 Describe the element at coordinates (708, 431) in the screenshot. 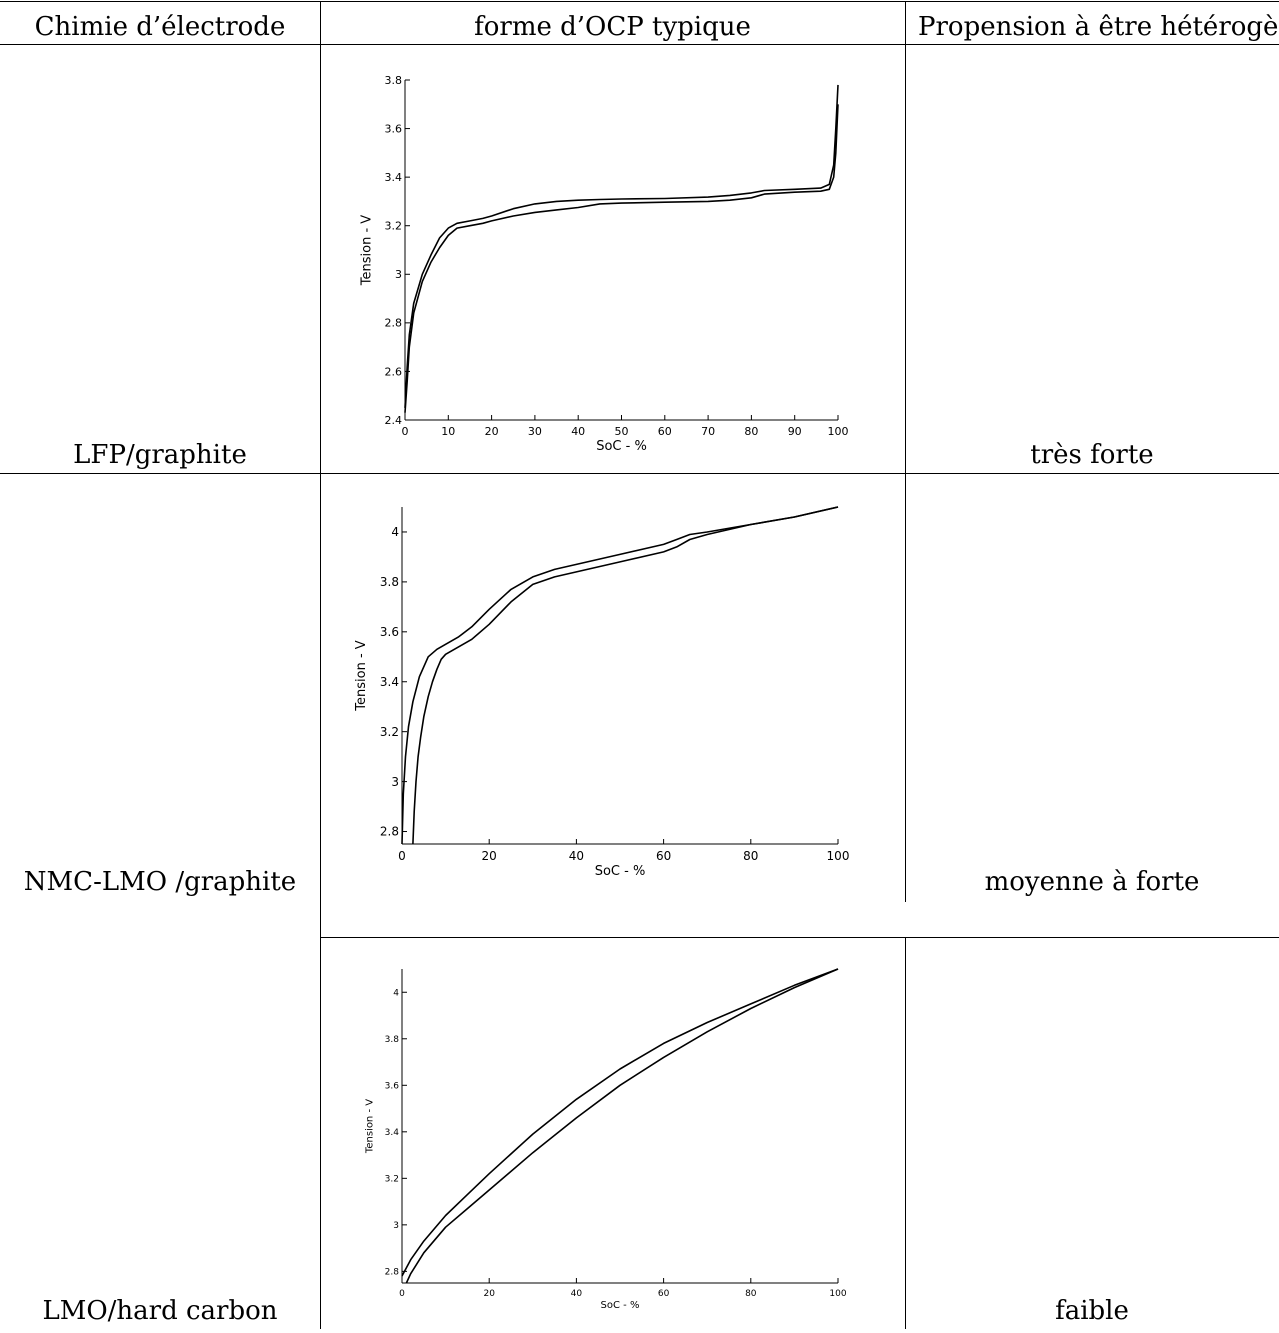

I see `x-tick-label: 70` at that location.